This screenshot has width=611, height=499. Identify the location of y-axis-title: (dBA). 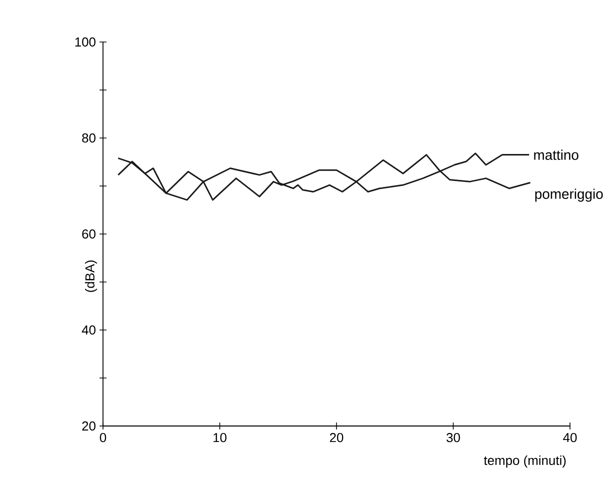
(91, 276).